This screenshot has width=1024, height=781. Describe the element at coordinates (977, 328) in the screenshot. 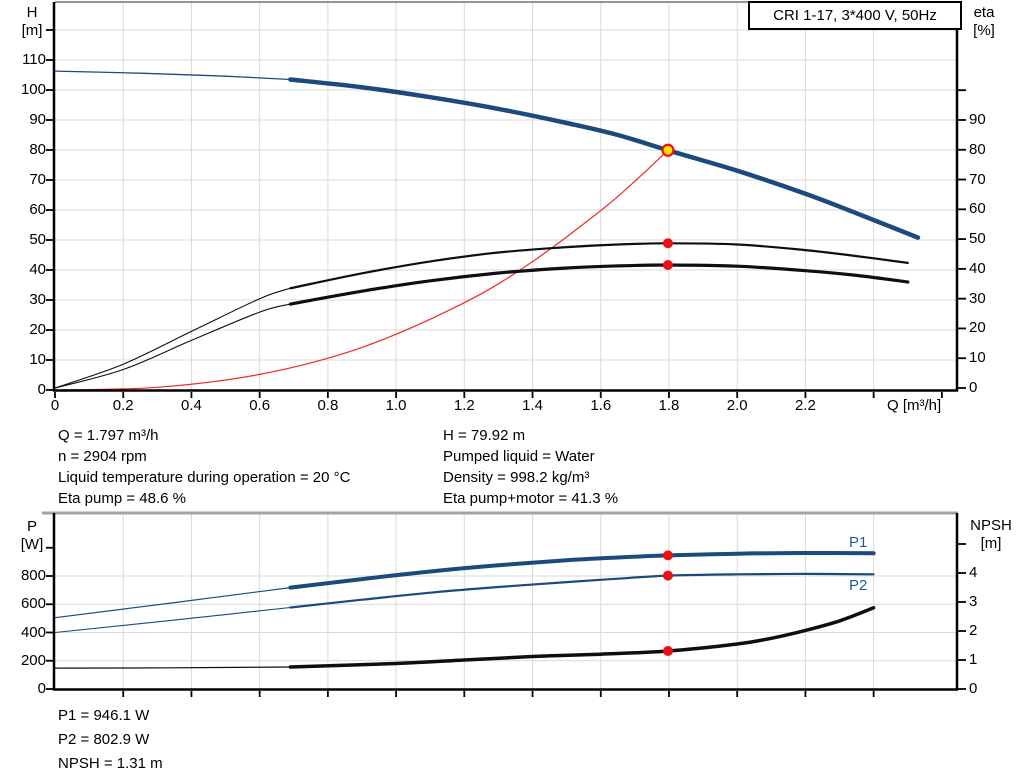

I see `qh-eta-chart-right-tick-label: 20` at that location.